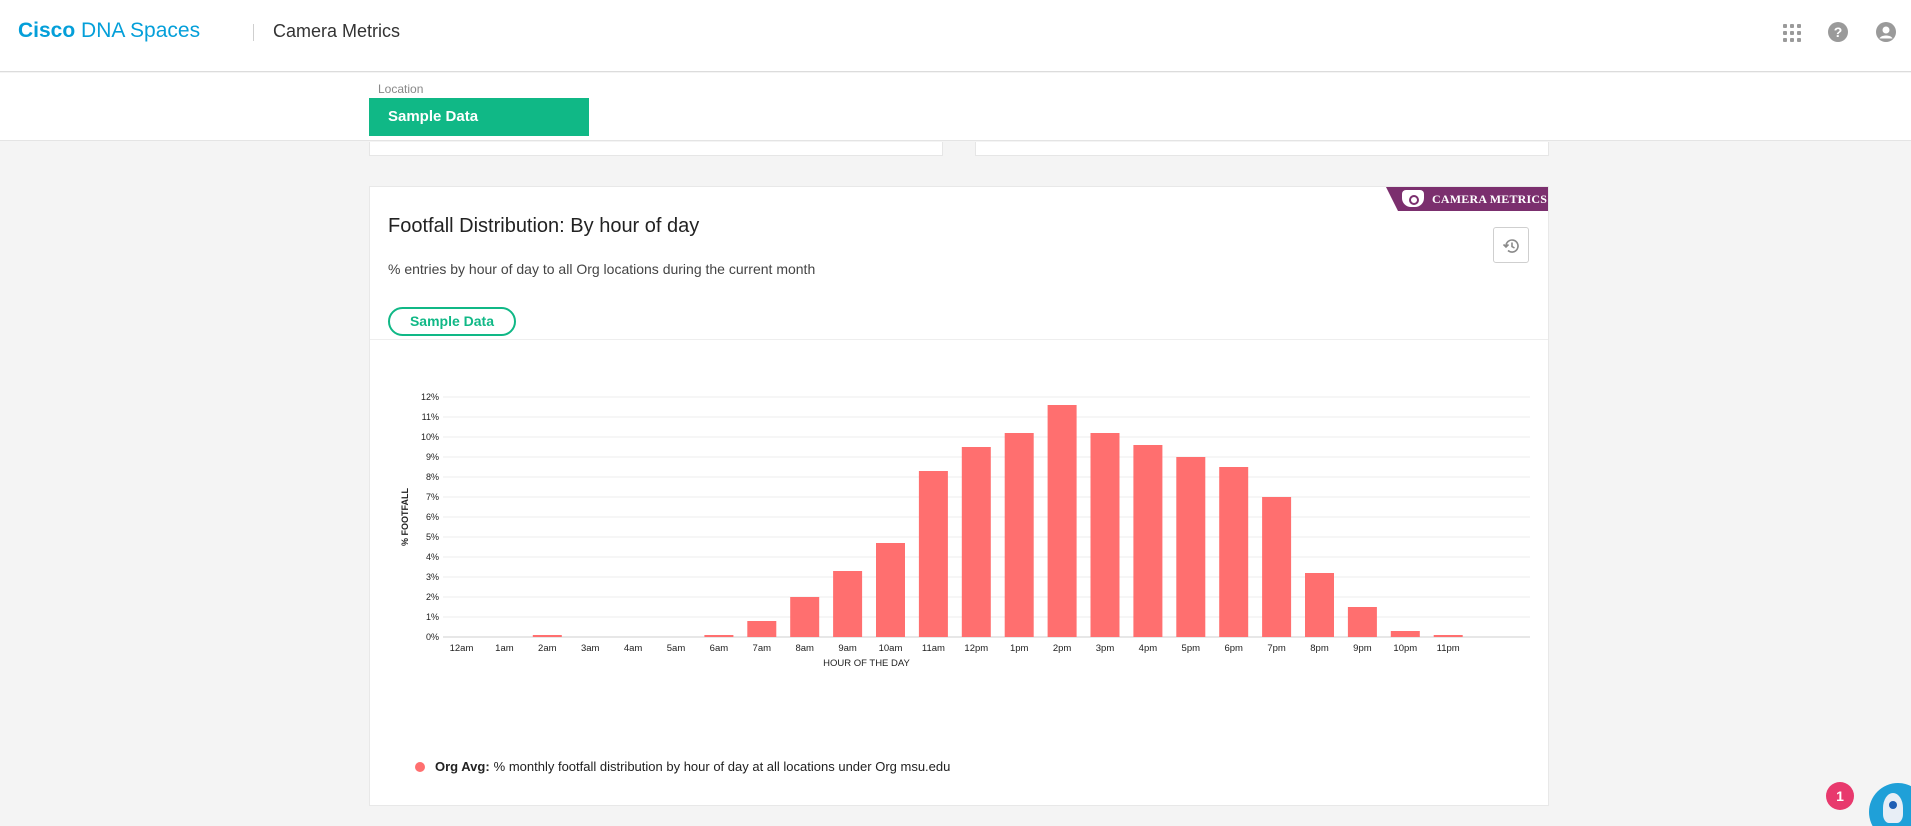 The height and width of the screenshot is (826, 1911). What do you see at coordinates (959, 339) in the screenshot?
I see `card-divider` at bounding box center [959, 339].